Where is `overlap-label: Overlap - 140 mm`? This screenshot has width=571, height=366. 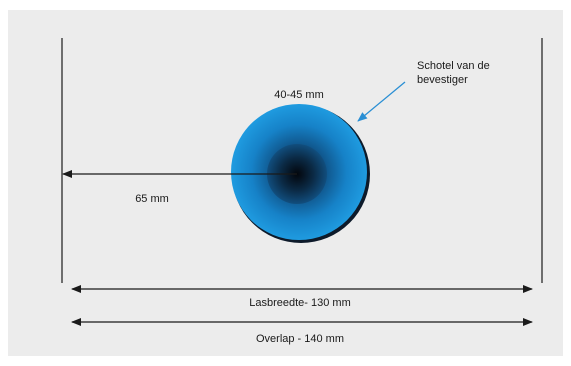 overlap-label: Overlap - 140 mm is located at coordinates (300, 339).